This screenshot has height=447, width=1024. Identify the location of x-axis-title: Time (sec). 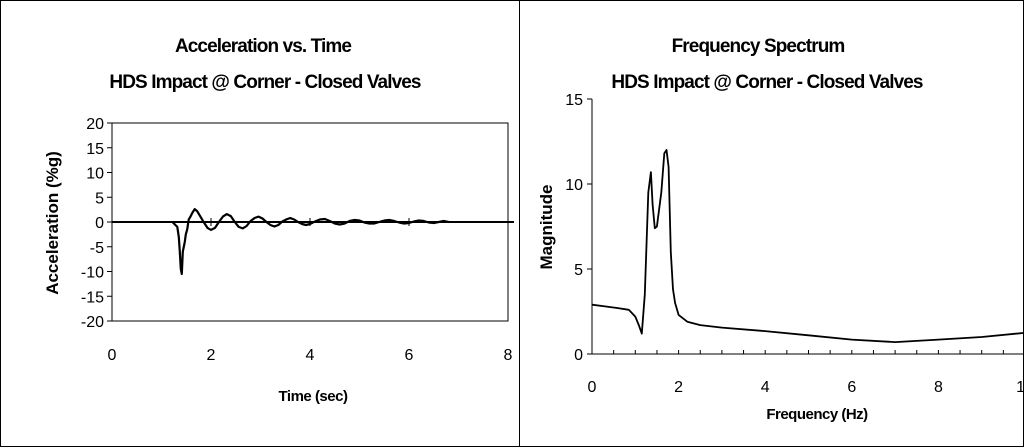
(313, 396).